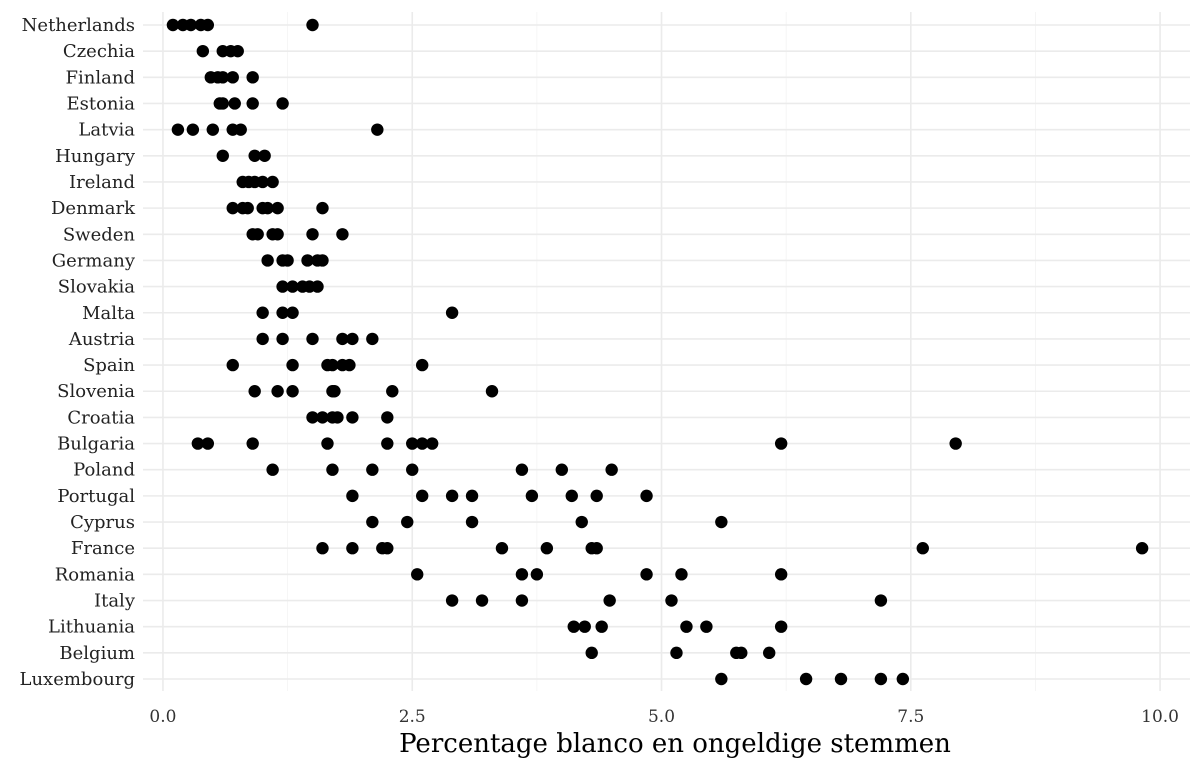  I want to click on country-label: Finland, so click(100, 77).